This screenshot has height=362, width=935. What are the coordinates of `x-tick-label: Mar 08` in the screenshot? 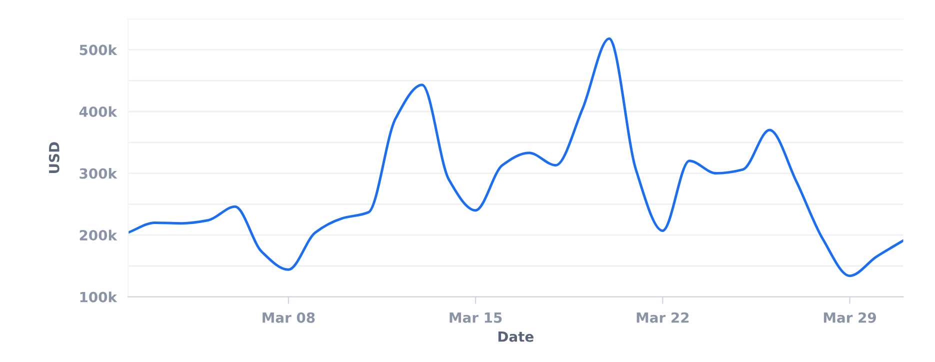 It's located at (288, 317).